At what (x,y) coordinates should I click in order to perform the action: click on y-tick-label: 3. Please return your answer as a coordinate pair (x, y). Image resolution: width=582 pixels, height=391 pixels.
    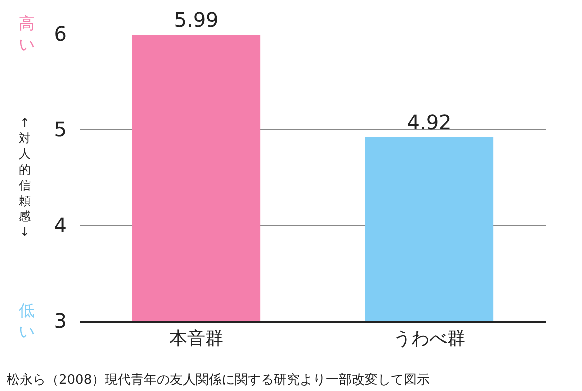
    Looking at the image, I should click on (60, 321).